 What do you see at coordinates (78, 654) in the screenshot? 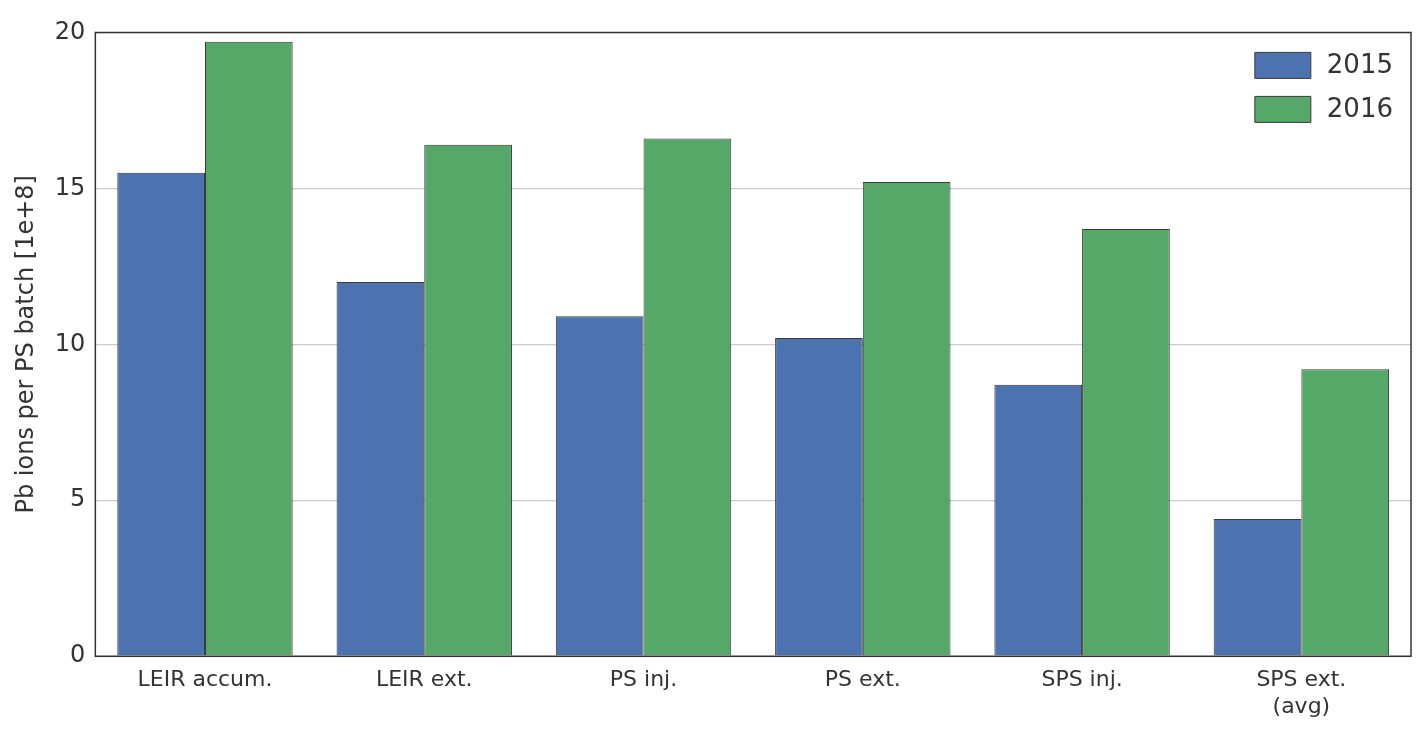
I see `y-tick-label: 0` at bounding box center [78, 654].